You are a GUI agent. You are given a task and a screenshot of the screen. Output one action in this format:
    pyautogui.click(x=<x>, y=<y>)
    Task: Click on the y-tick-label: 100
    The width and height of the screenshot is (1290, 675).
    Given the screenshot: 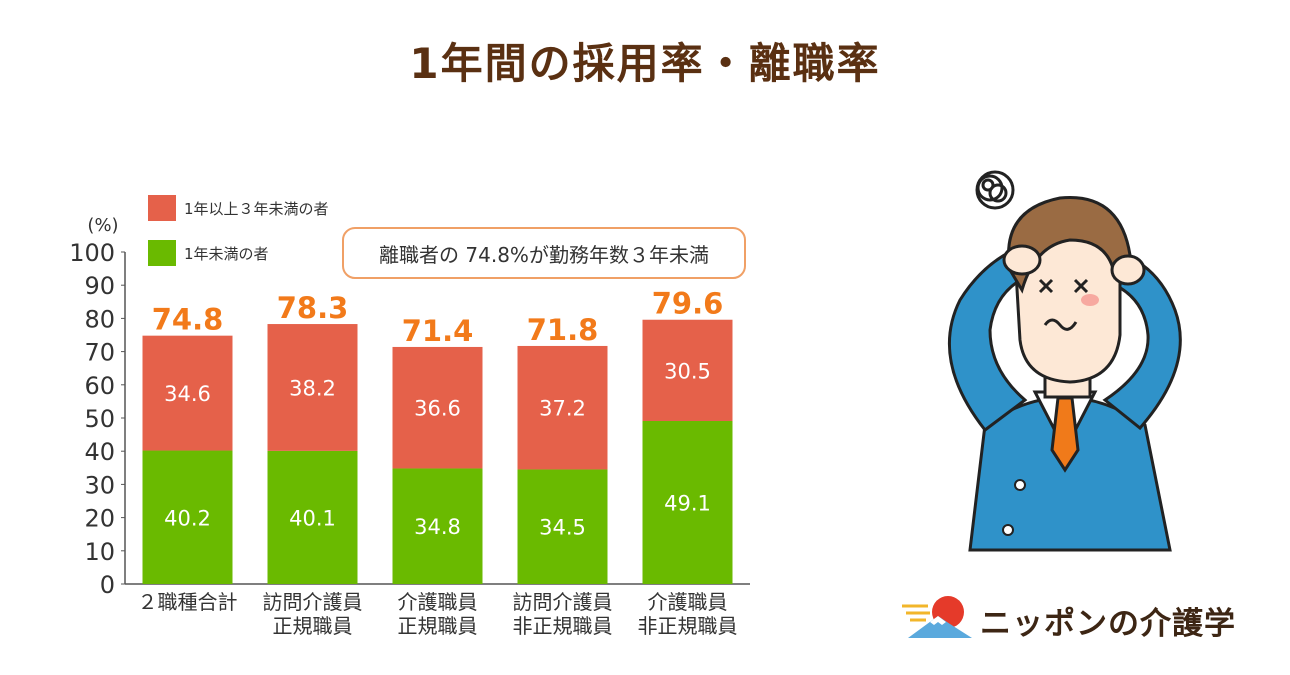 What is the action you would take?
    pyautogui.click(x=92, y=253)
    